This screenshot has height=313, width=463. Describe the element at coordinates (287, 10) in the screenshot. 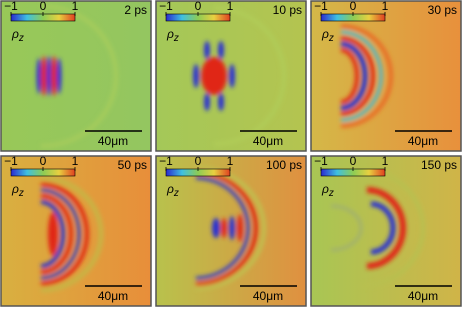

I see `time-label: 10 ps` at that location.